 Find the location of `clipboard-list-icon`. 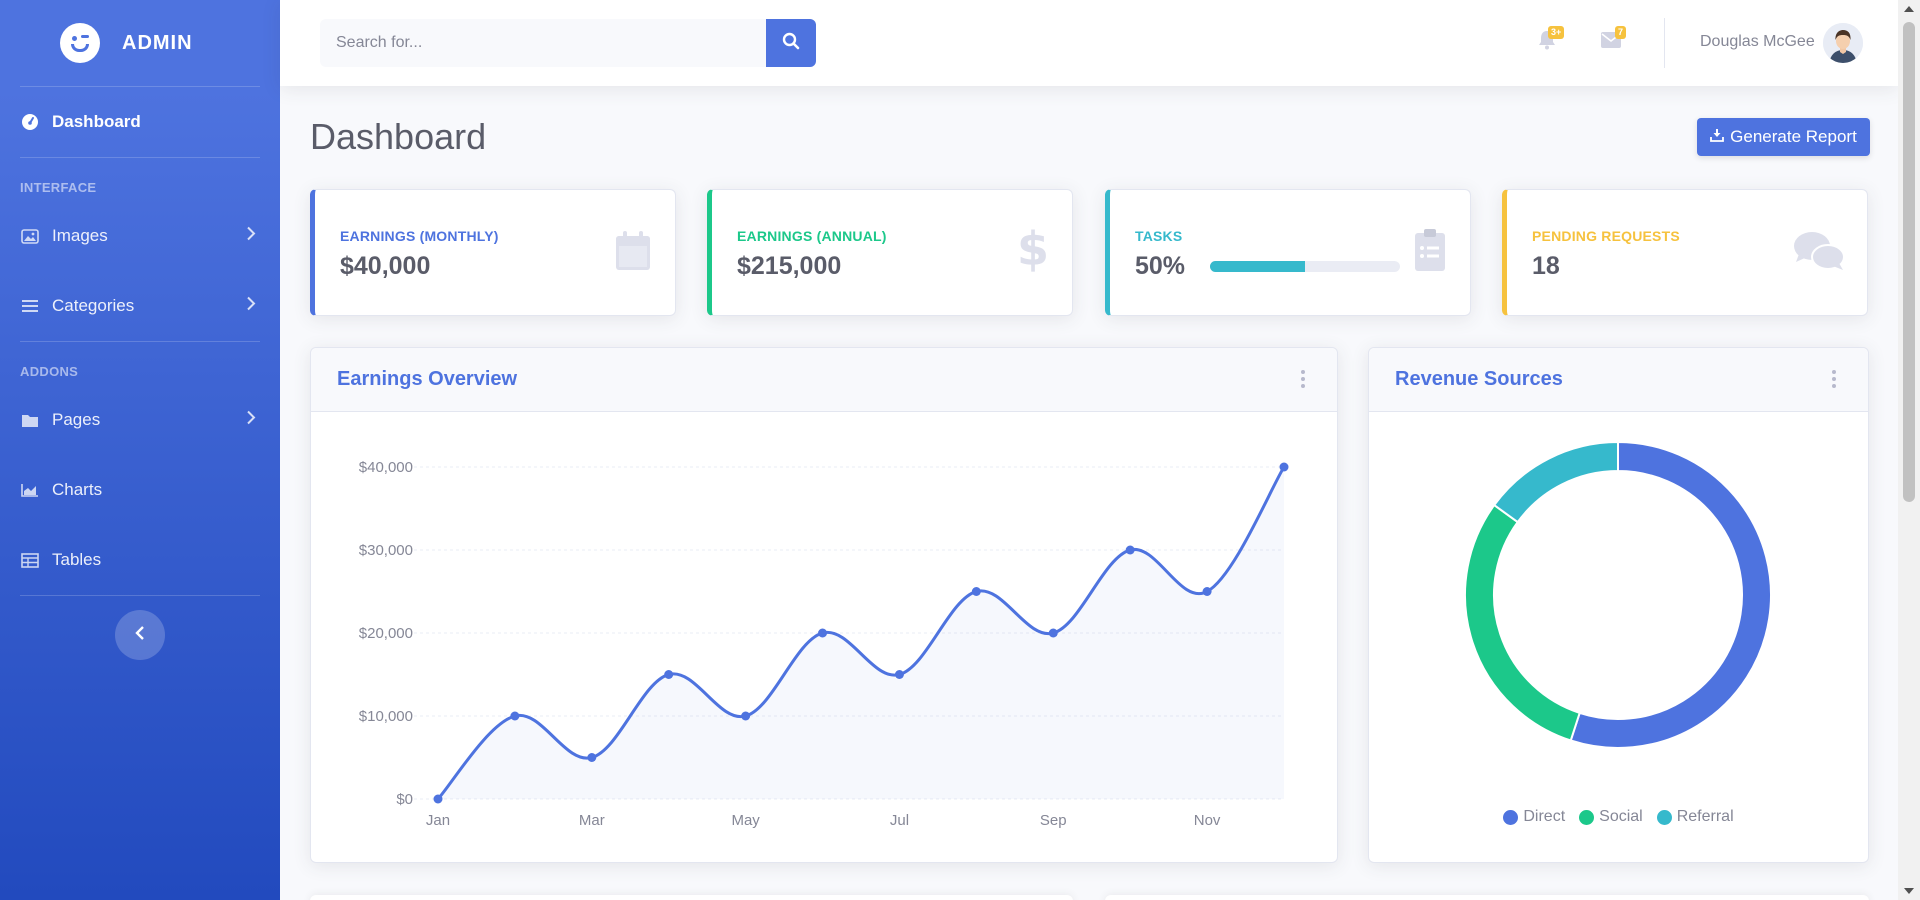

clipboard-list-icon is located at coordinates (1430, 252).